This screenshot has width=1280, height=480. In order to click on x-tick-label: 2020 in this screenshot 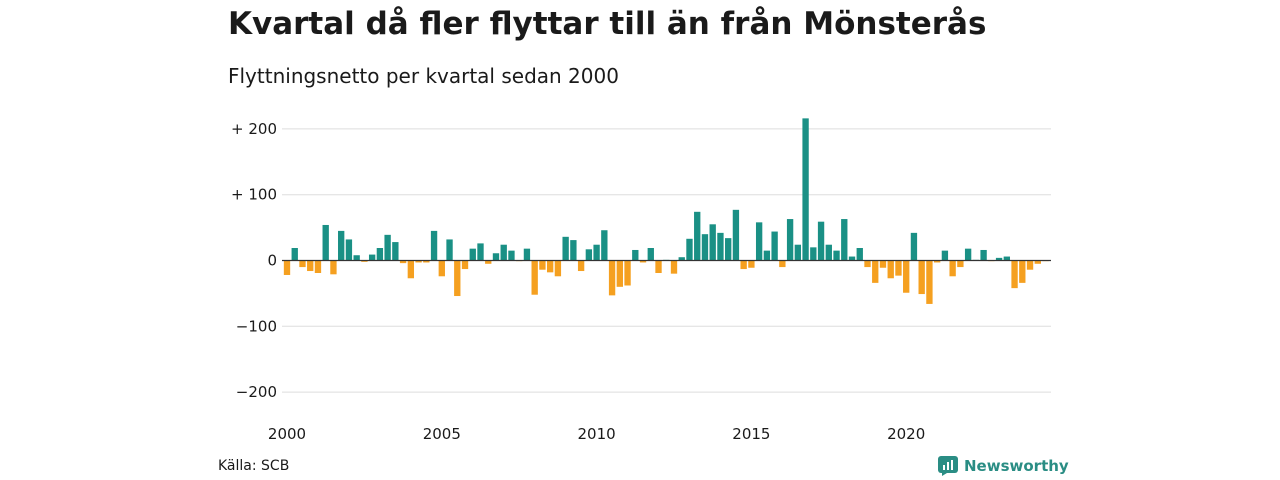, I will do `click(906, 434)`.